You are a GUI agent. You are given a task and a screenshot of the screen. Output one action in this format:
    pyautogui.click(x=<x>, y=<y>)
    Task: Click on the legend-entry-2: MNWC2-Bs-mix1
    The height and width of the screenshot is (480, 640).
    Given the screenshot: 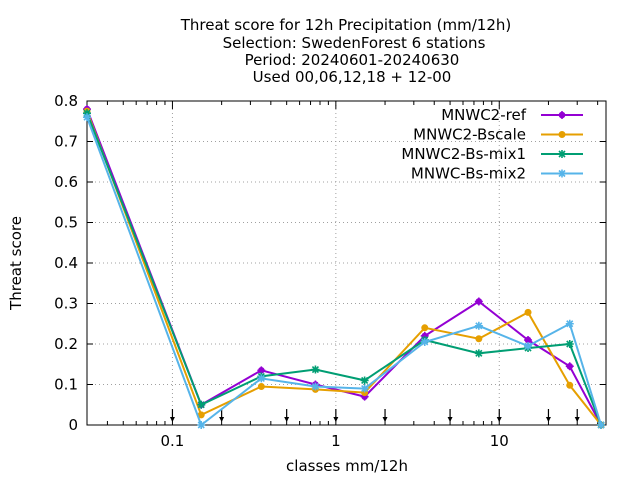 What is the action you would take?
    pyautogui.click(x=492, y=154)
    